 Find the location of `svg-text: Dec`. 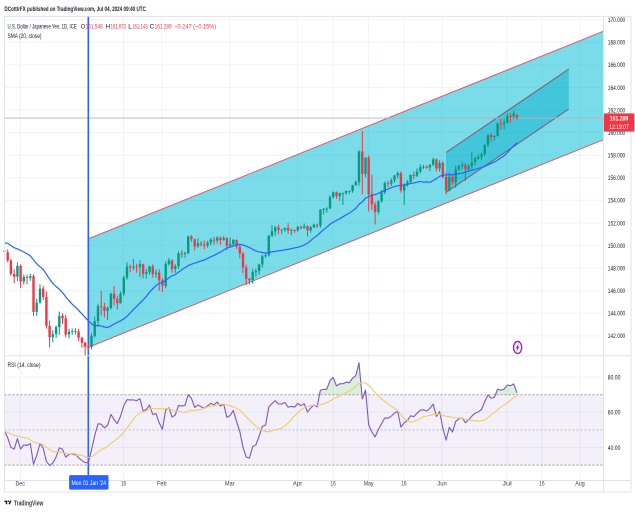

svg-text: Dec is located at coordinates (20, 483).